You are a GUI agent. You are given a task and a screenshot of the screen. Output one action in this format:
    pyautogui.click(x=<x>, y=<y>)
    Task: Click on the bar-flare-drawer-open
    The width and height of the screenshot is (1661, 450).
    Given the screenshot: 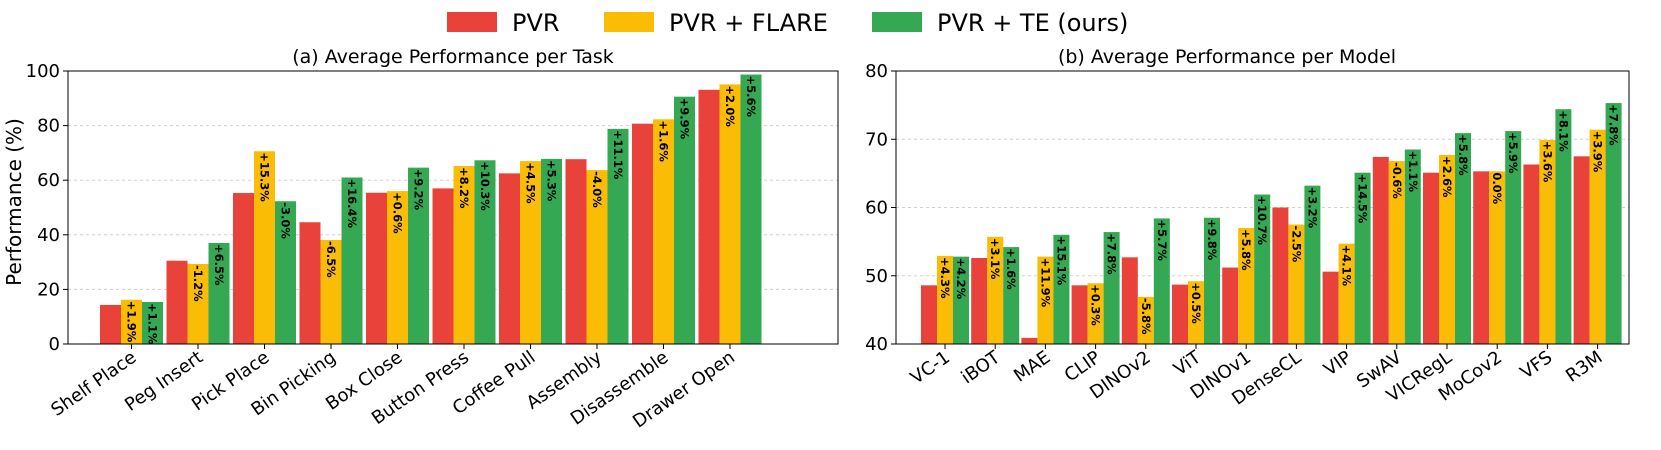 What is the action you would take?
    pyautogui.click(x=730, y=214)
    